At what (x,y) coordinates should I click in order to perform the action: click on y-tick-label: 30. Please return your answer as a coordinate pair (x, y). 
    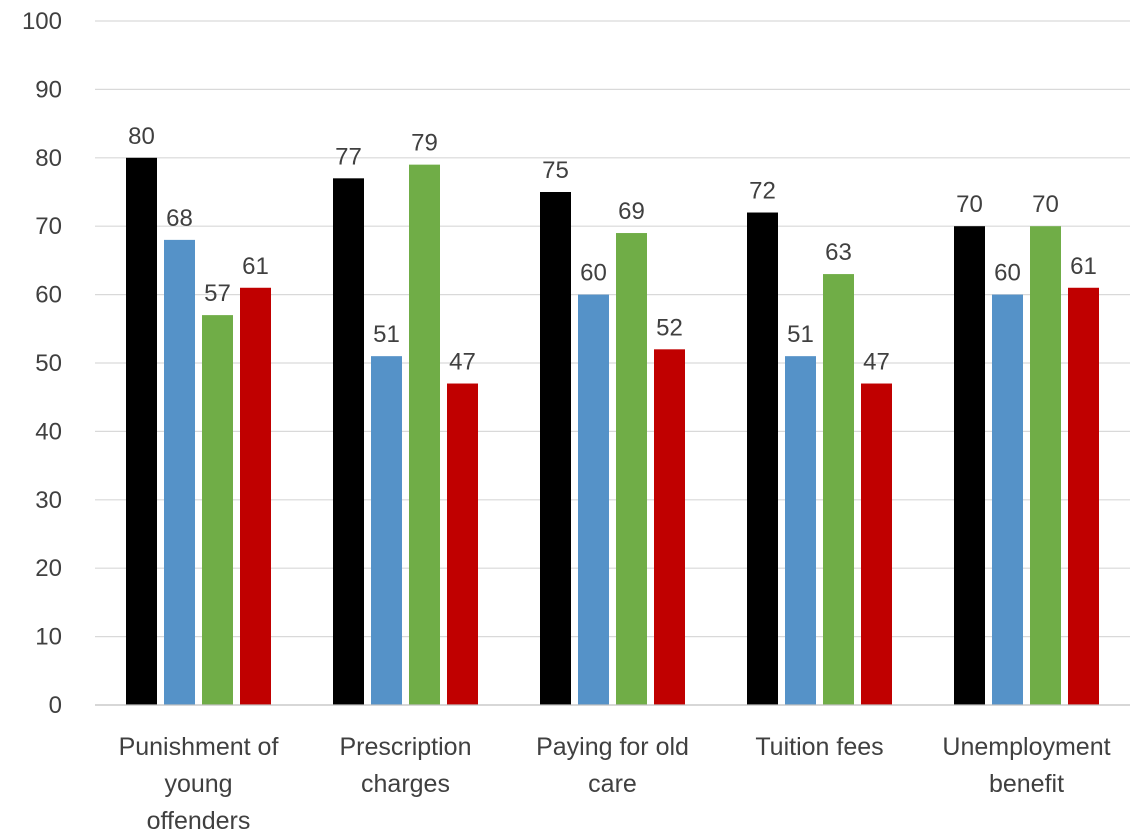
    Looking at the image, I should click on (48, 500).